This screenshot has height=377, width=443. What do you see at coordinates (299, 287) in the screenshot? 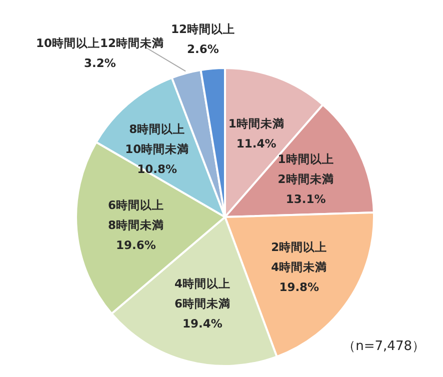
I see `data-label: 19.8%` at bounding box center [299, 287].